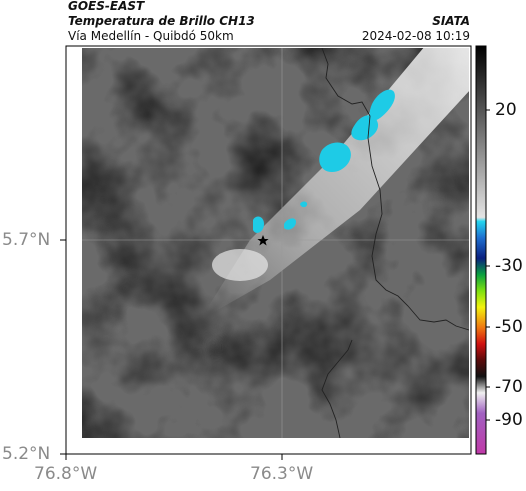 This screenshot has height=491, width=526. What do you see at coordinates (106, 6) in the screenshot?
I see `satellite-name: GOES-EAST` at bounding box center [106, 6].